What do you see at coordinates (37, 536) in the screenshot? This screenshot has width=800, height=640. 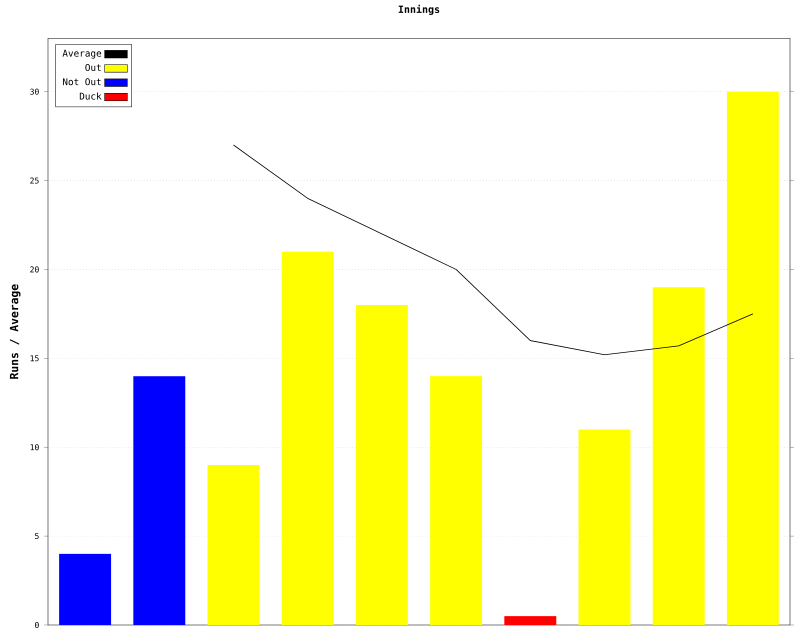 I see `y-tick-label: 5` at bounding box center [37, 536].